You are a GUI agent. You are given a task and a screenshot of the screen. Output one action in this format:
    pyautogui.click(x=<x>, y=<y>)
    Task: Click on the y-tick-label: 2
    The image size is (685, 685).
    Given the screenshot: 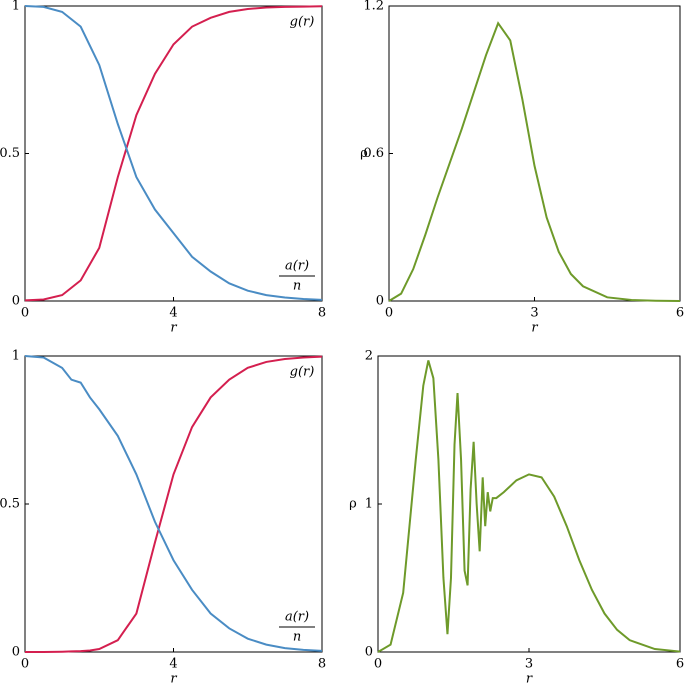 What is the action you would take?
    pyautogui.click(x=369, y=356)
    